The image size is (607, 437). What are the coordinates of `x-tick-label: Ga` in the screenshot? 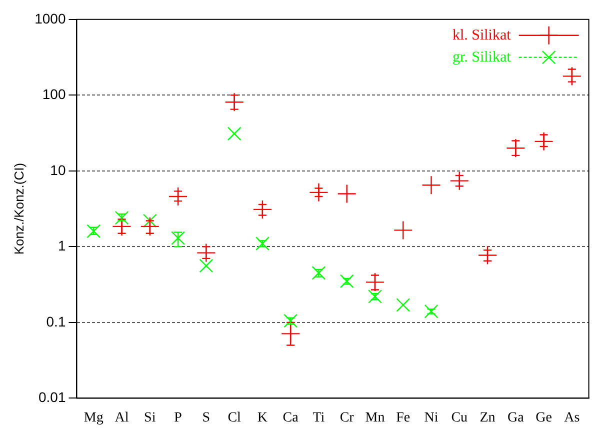 It's located at (516, 418).